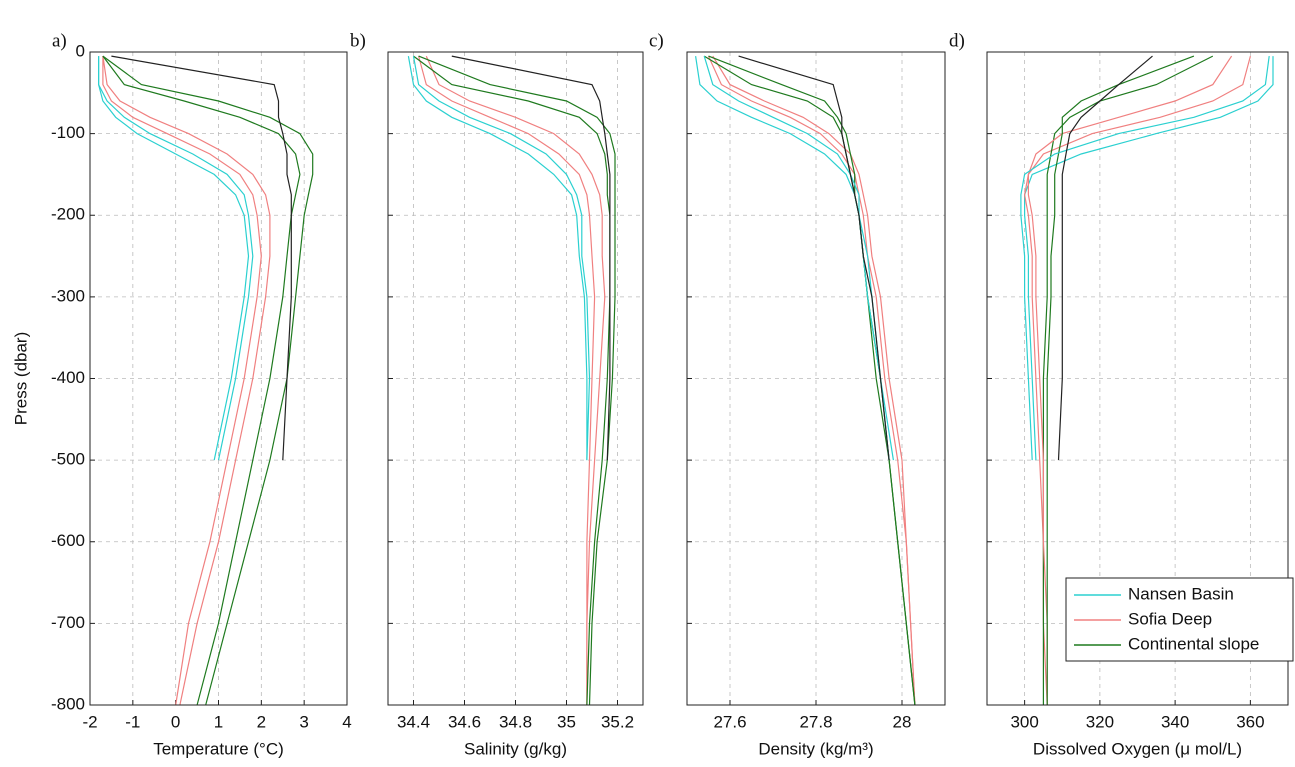 Image resolution: width=1295 pixels, height=767 pixels. I want to click on x-tick-label: 34.8, so click(515, 721).